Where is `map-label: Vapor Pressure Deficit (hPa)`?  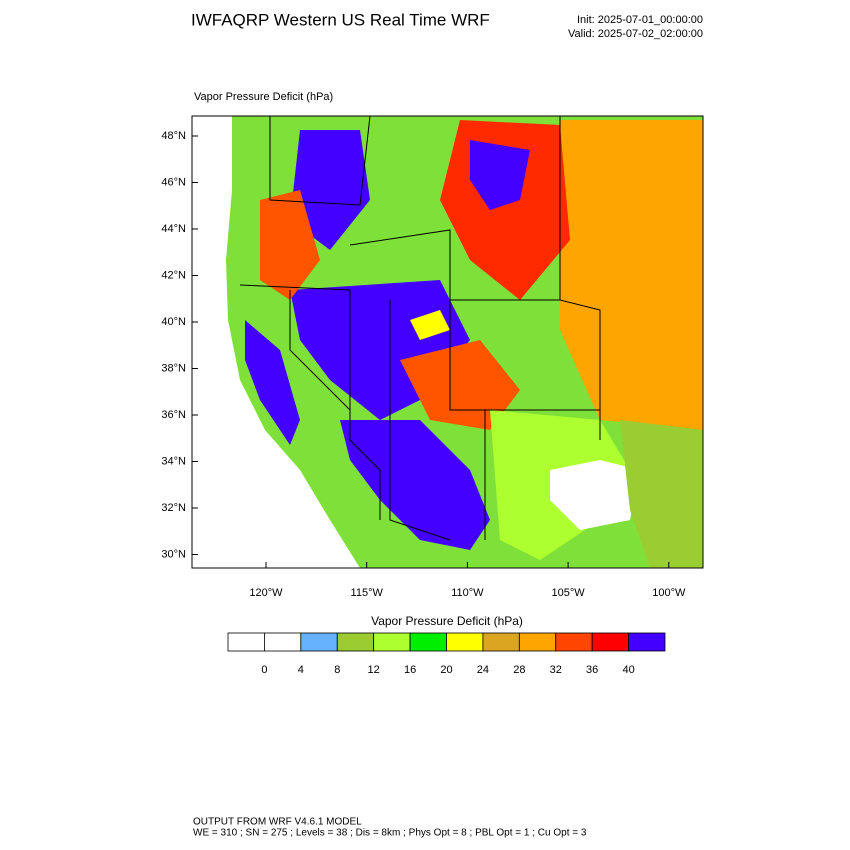 map-label: Vapor Pressure Deficit (hPa) is located at coordinates (263, 97).